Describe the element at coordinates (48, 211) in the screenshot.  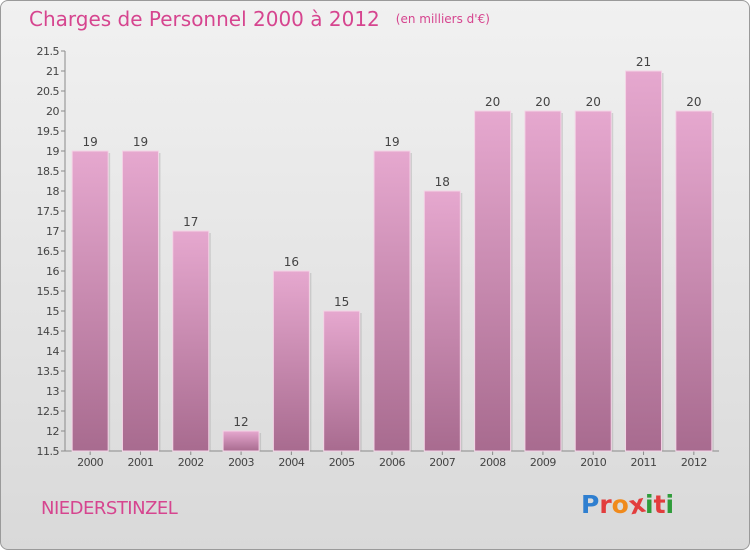
I see `y-tick-label: 17.5` at that location.